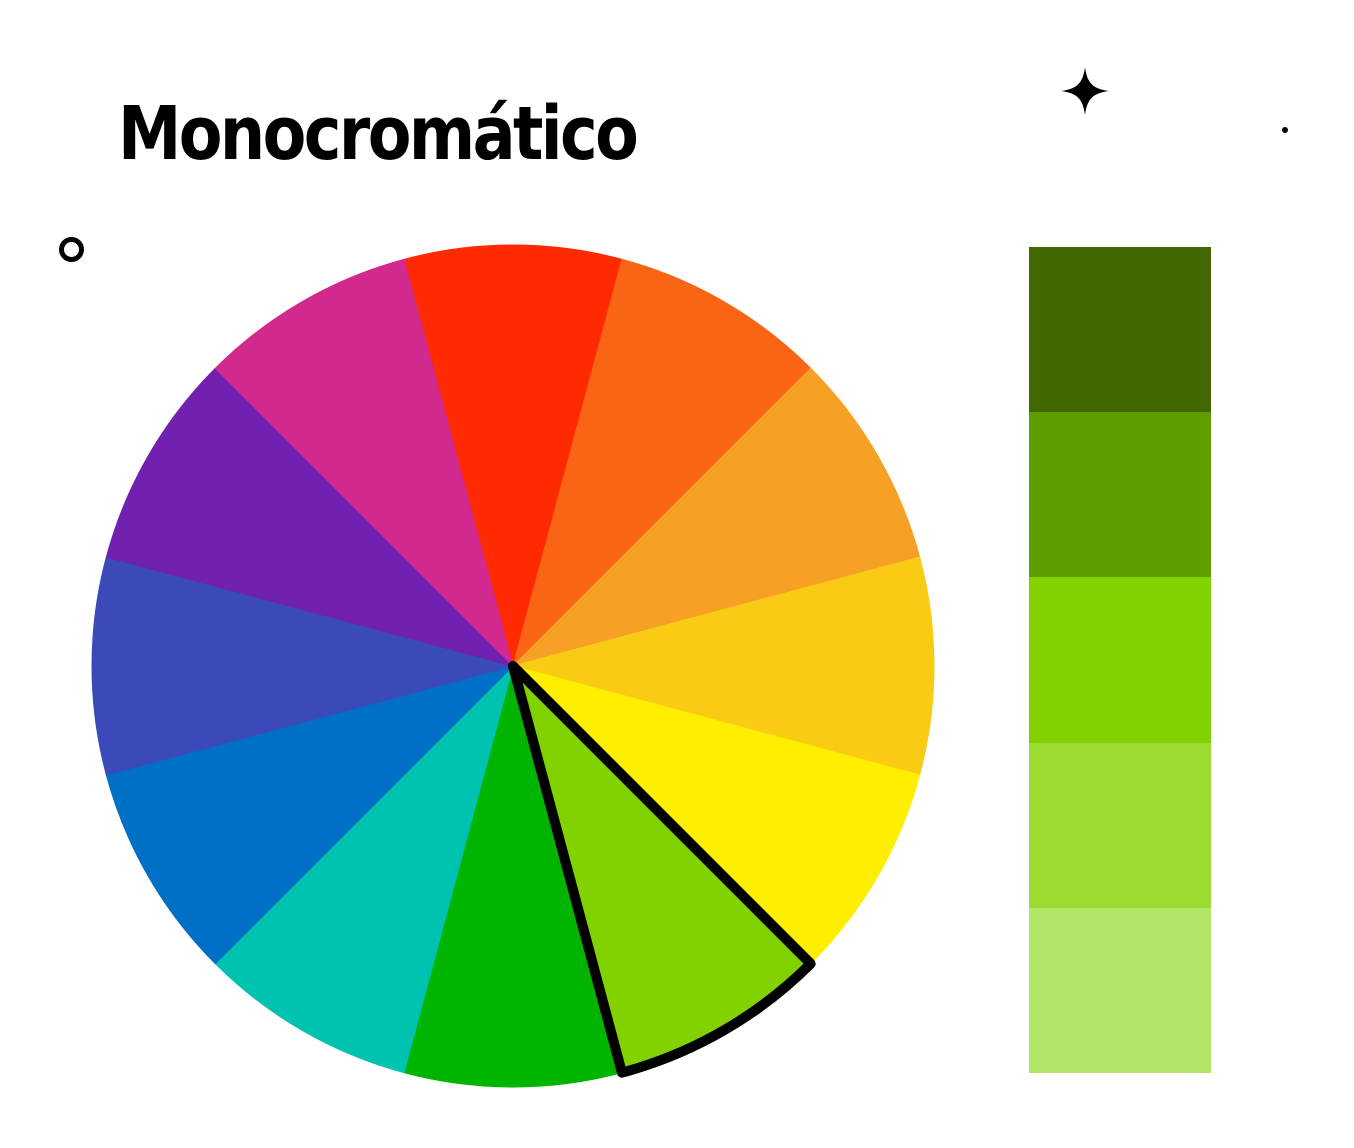 The height and width of the screenshot is (1148, 1354). What do you see at coordinates (1120, 330) in the screenshot?
I see `swatch-dark-green` at bounding box center [1120, 330].